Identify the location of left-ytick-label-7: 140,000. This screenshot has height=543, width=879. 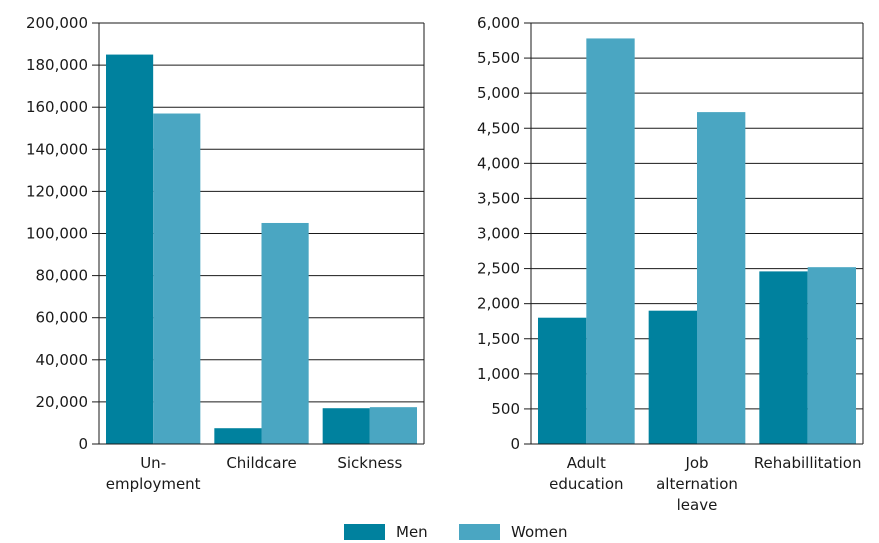
(57, 149).